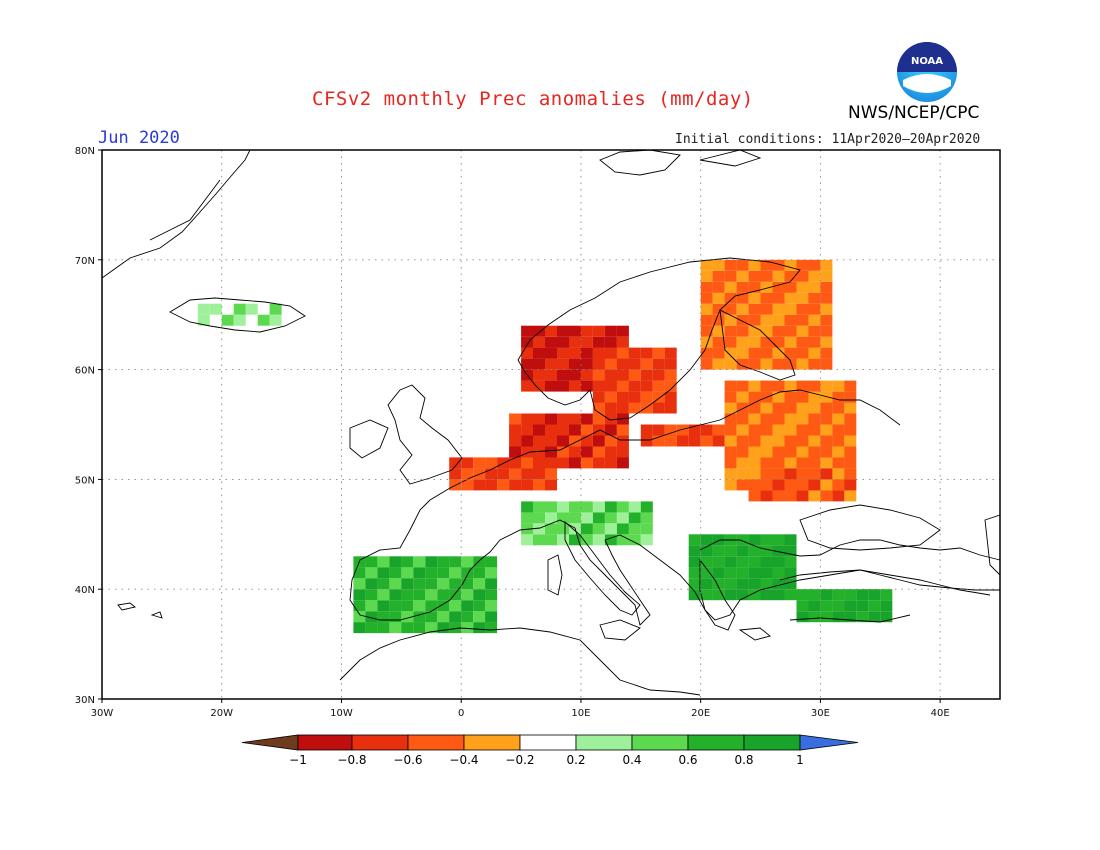 This screenshot has height=850, width=1100. I want to click on colorbar-label: −0.6, so click(407, 760).